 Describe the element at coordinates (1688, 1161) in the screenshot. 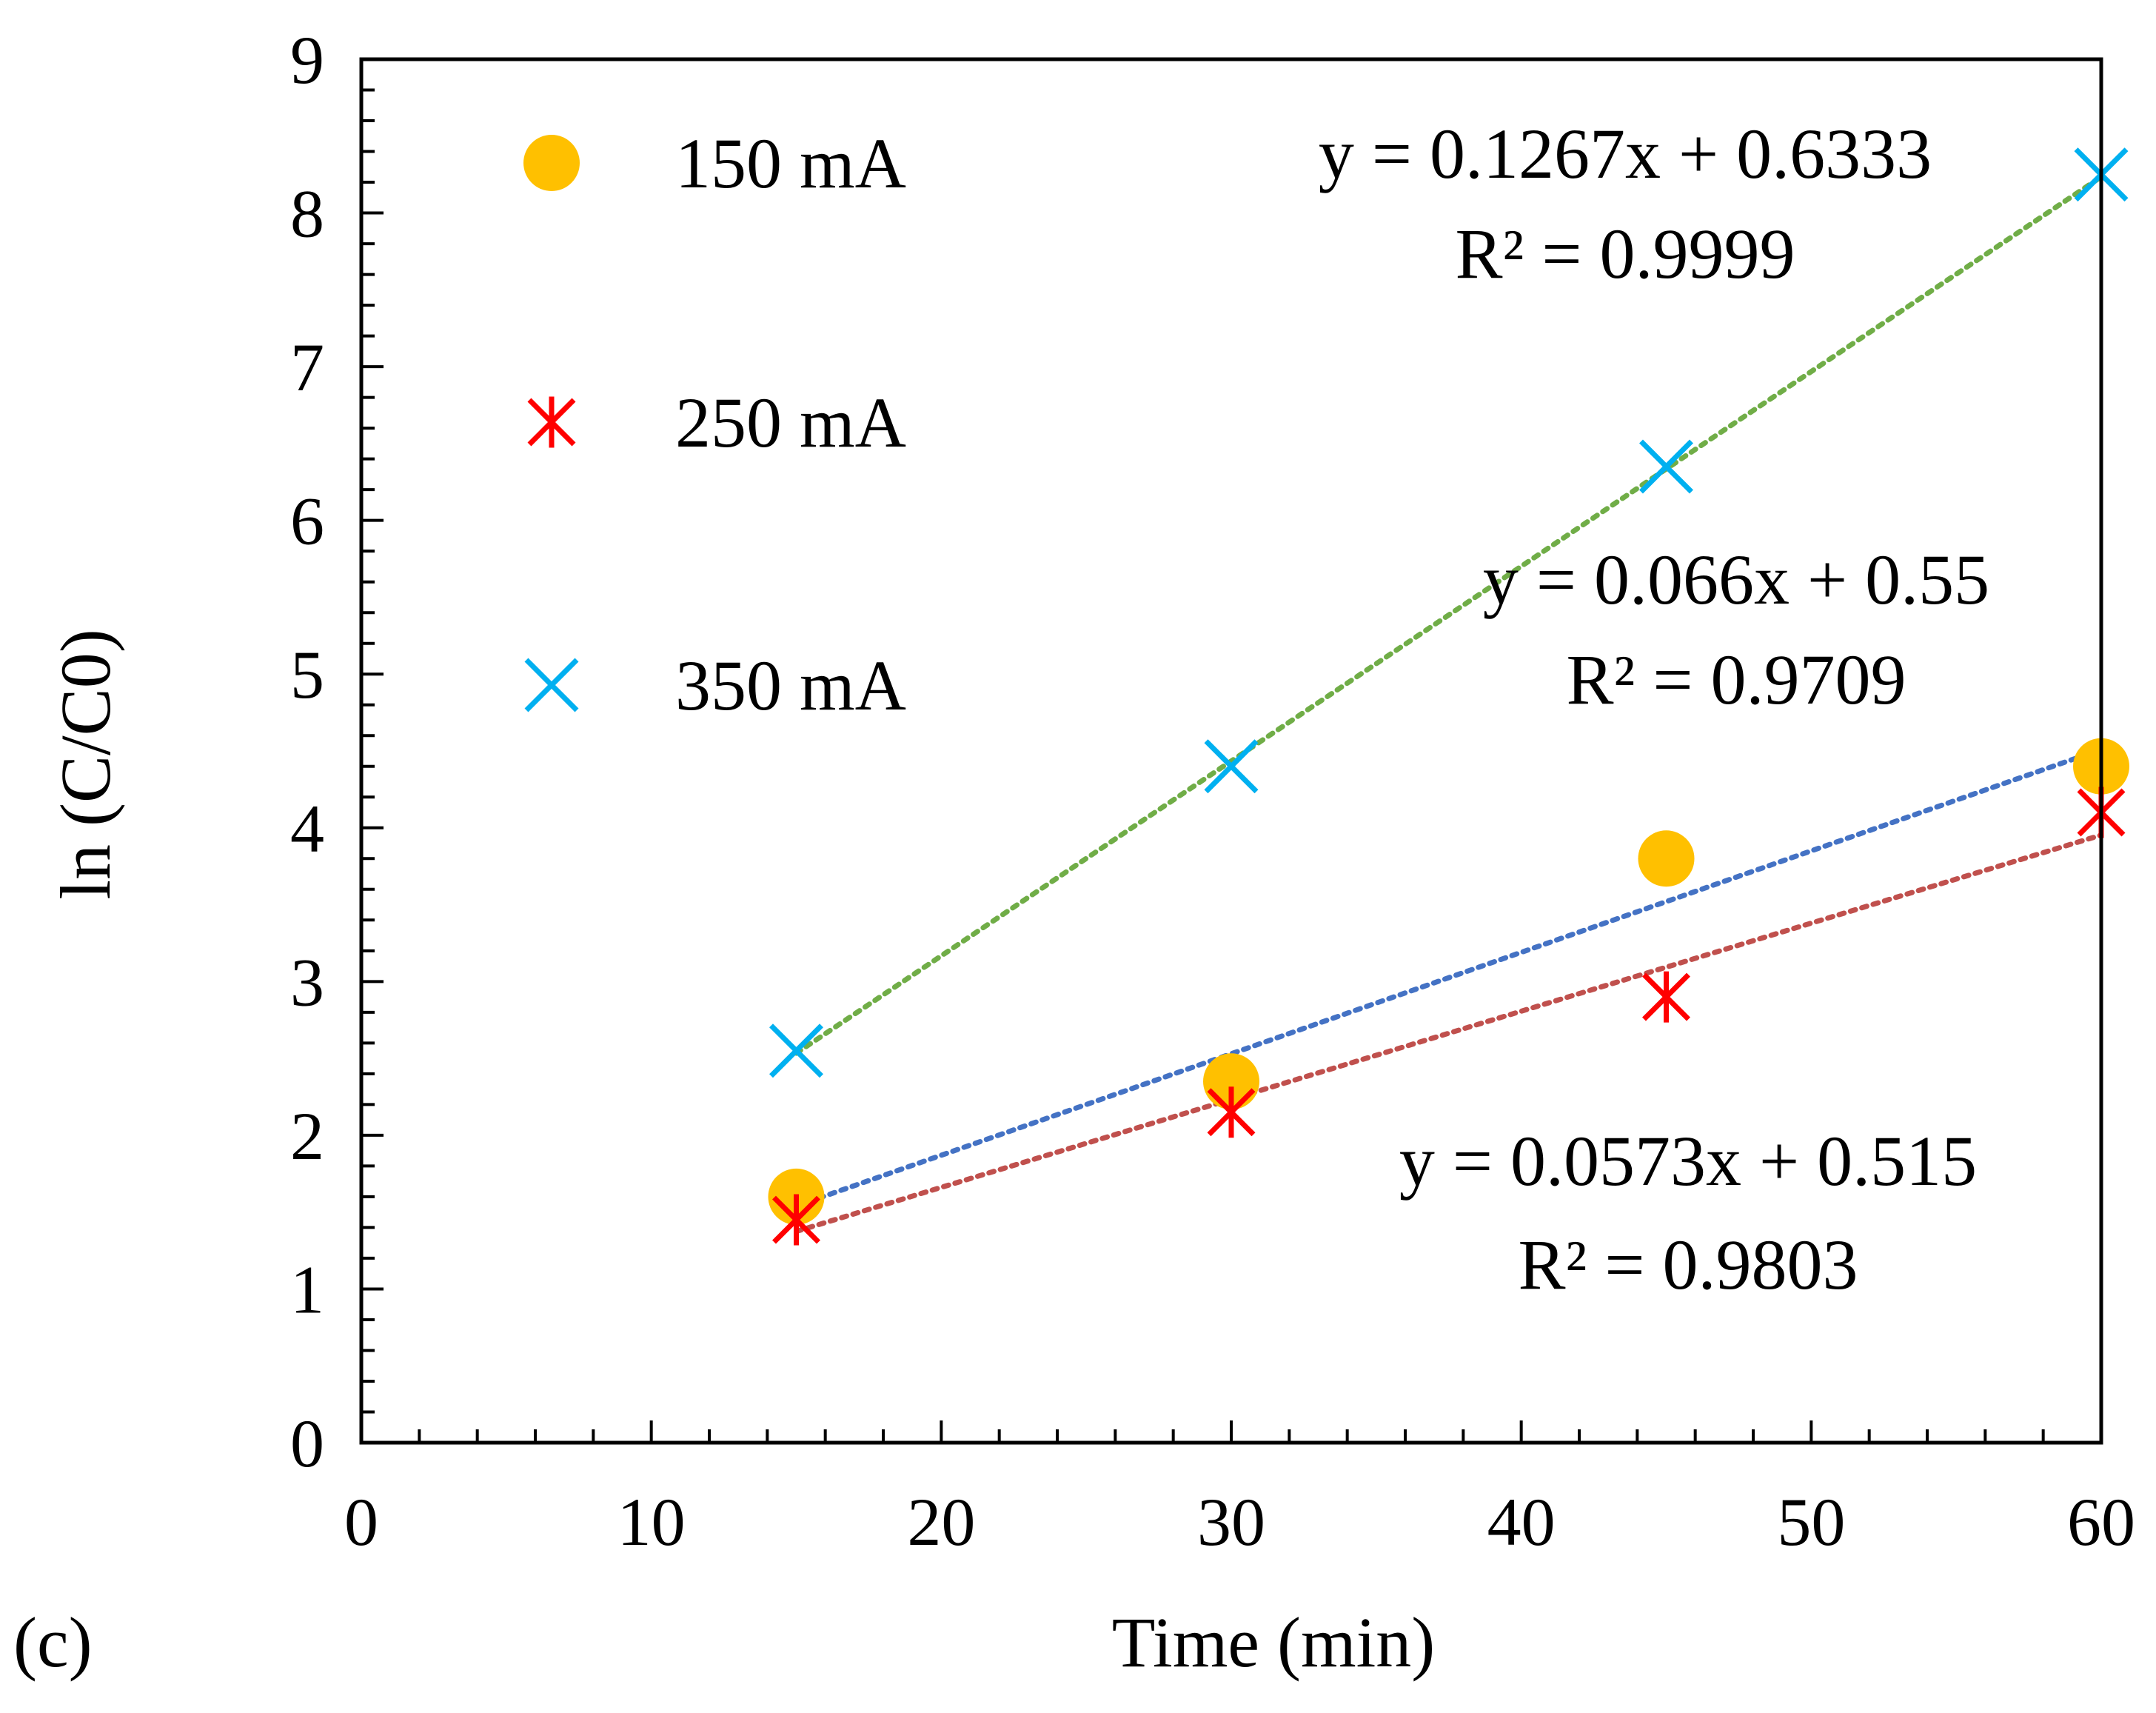

I see `equation-250-ma: y = 0.0573x + 0.515` at that location.